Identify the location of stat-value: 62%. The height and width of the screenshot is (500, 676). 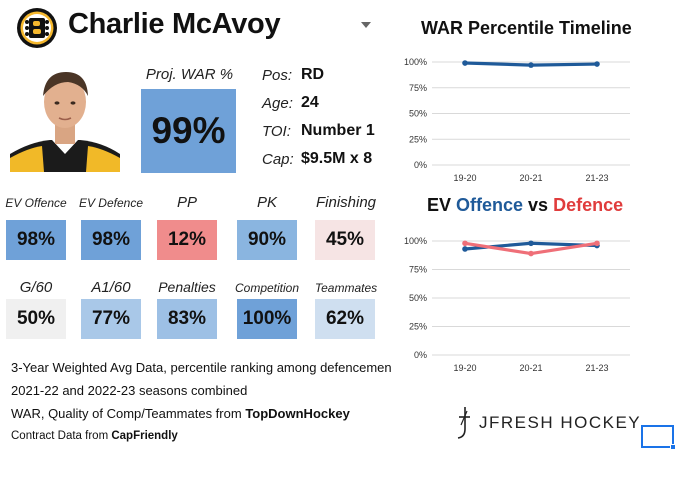
(345, 319).